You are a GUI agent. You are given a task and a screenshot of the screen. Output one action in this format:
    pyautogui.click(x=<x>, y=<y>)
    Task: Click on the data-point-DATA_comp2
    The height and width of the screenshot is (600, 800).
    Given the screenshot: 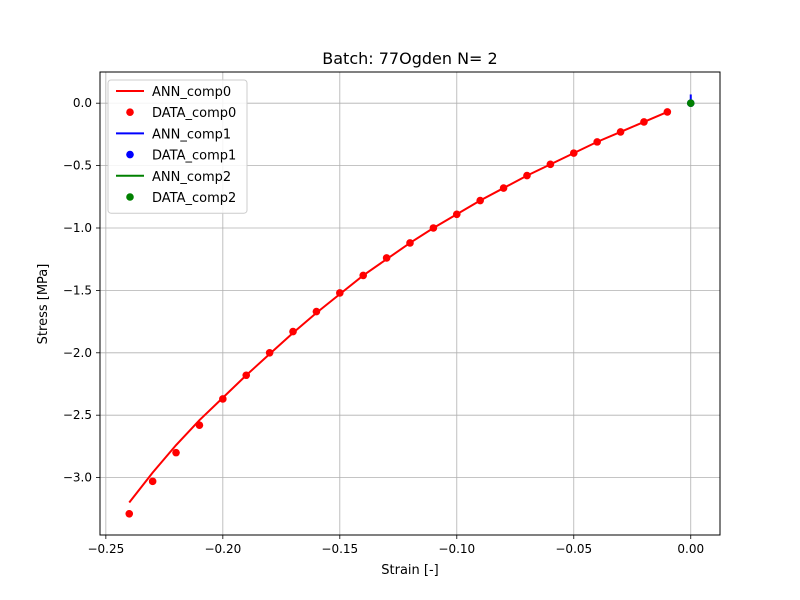 What is the action you would take?
    pyautogui.click(x=690, y=103)
    